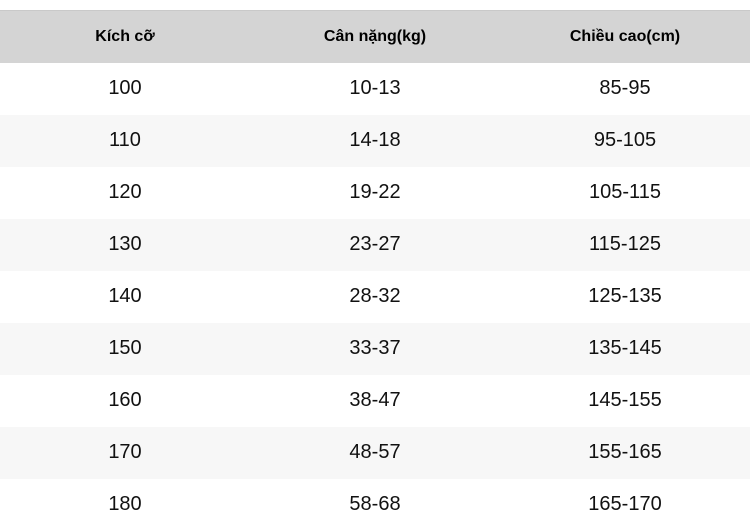 This screenshot has height=531, width=750. I want to click on table-row: 100 10-13 85-95, so click(375, 88).